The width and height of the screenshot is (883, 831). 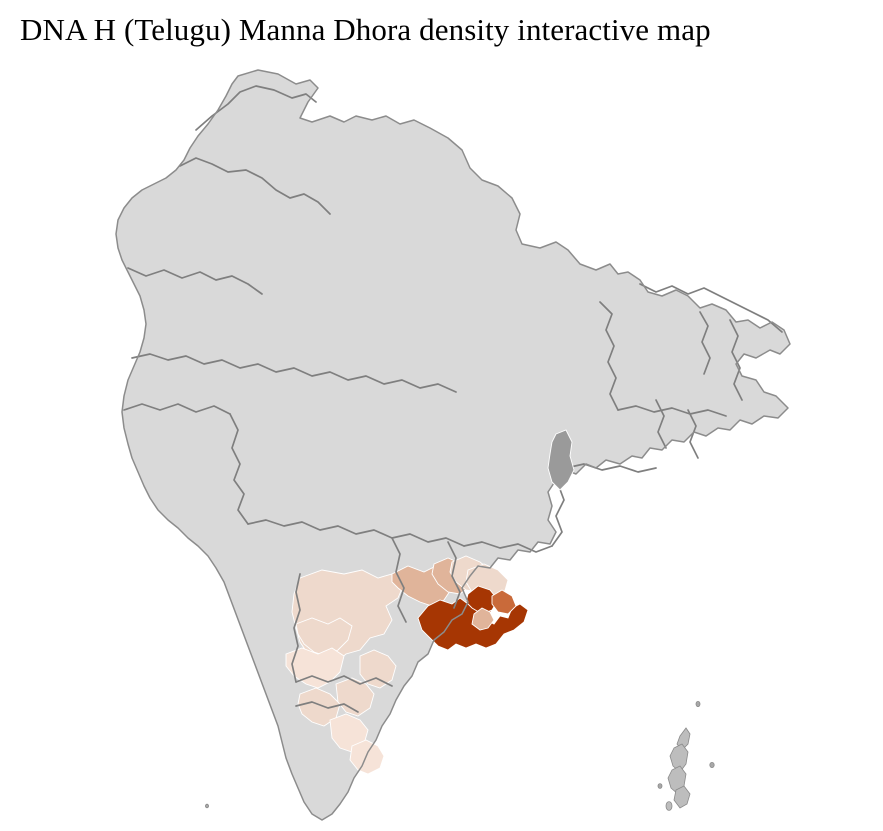 I want to click on shaded-districts-layer, so click(x=407, y=665).